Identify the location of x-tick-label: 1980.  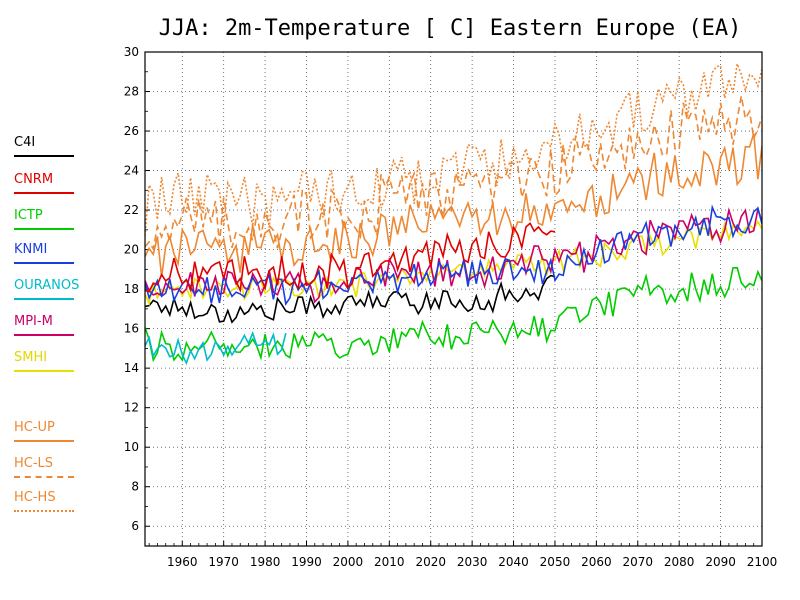
(265, 562).